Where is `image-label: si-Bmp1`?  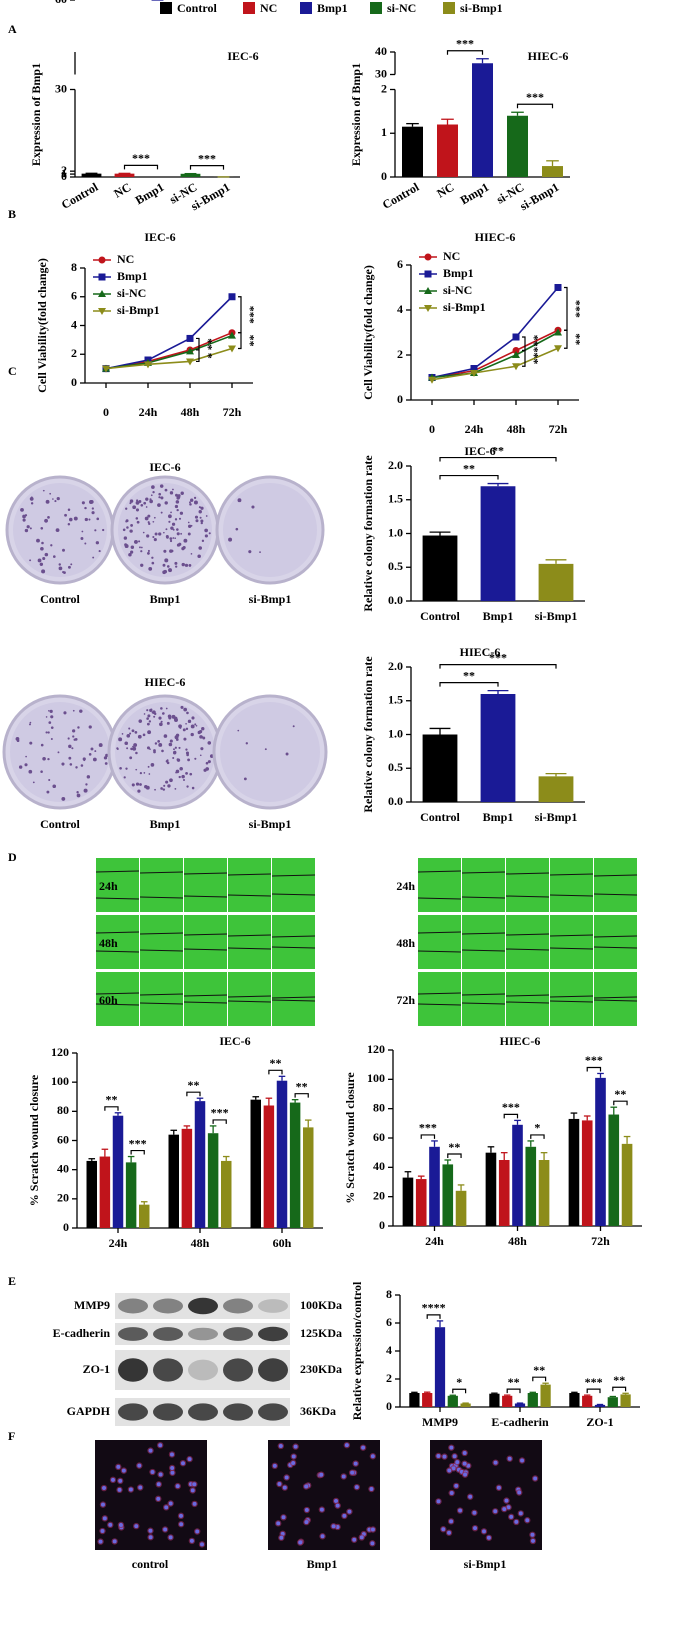
image-label: si-Bmp1 is located at coordinates (270, 599).